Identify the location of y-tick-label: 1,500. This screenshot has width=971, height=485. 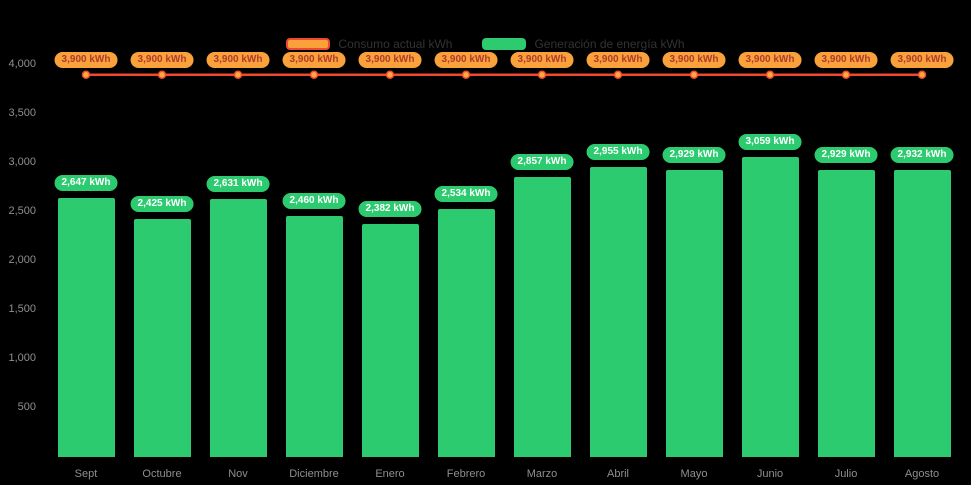
(22, 309).